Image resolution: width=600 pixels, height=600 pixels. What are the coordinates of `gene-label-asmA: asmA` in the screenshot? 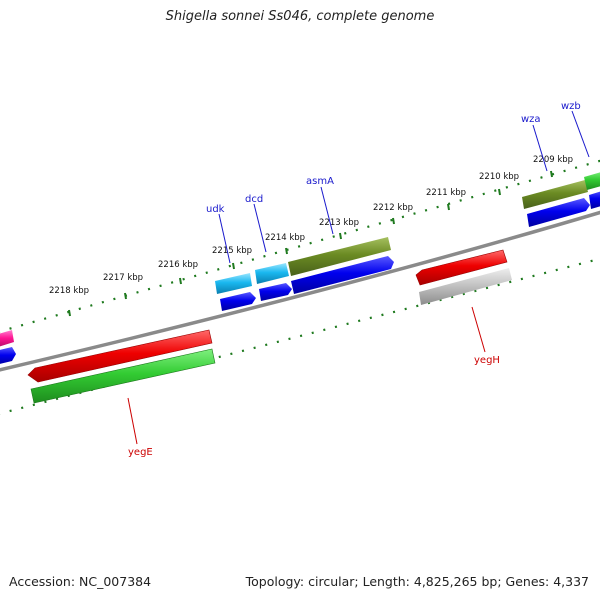 It's located at (320, 181).